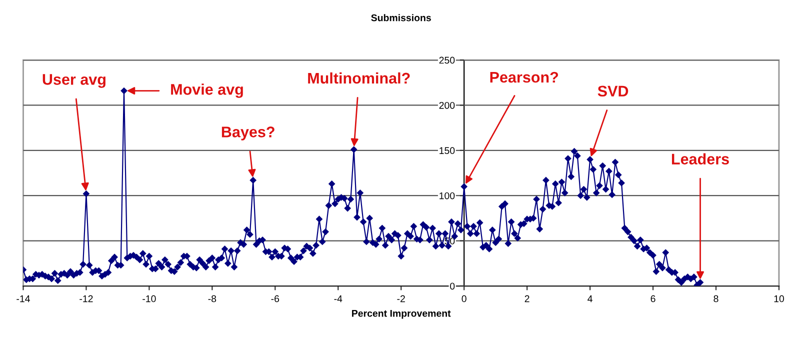 The height and width of the screenshot is (349, 801). What do you see at coordinates (401, 18) in the screenshot?
I see `chart-title: Submissions` at bounding box center [401, 18].